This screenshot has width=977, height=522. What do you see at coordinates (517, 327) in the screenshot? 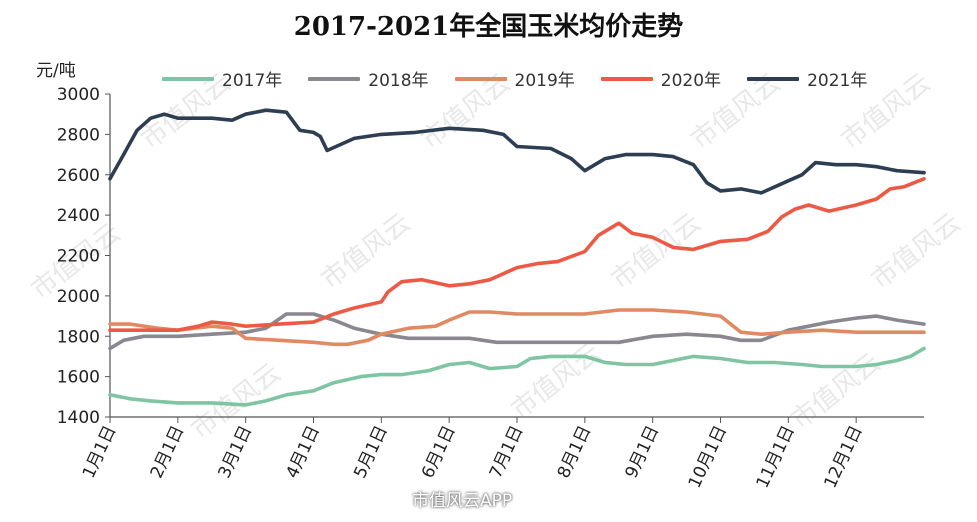
I see `series-line-2019年` at bounding box center [517, 327].